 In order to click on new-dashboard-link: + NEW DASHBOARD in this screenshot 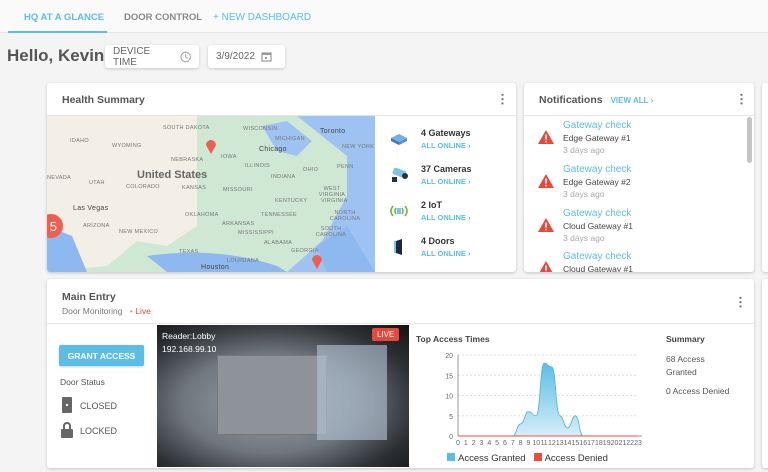, I will do `click(262, 17)`.